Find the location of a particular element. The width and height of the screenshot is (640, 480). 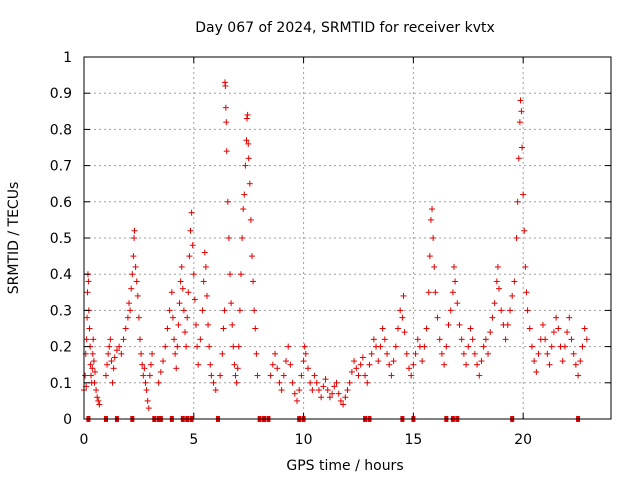

x-tick-label: 0 is located at coordinates (84, 440).